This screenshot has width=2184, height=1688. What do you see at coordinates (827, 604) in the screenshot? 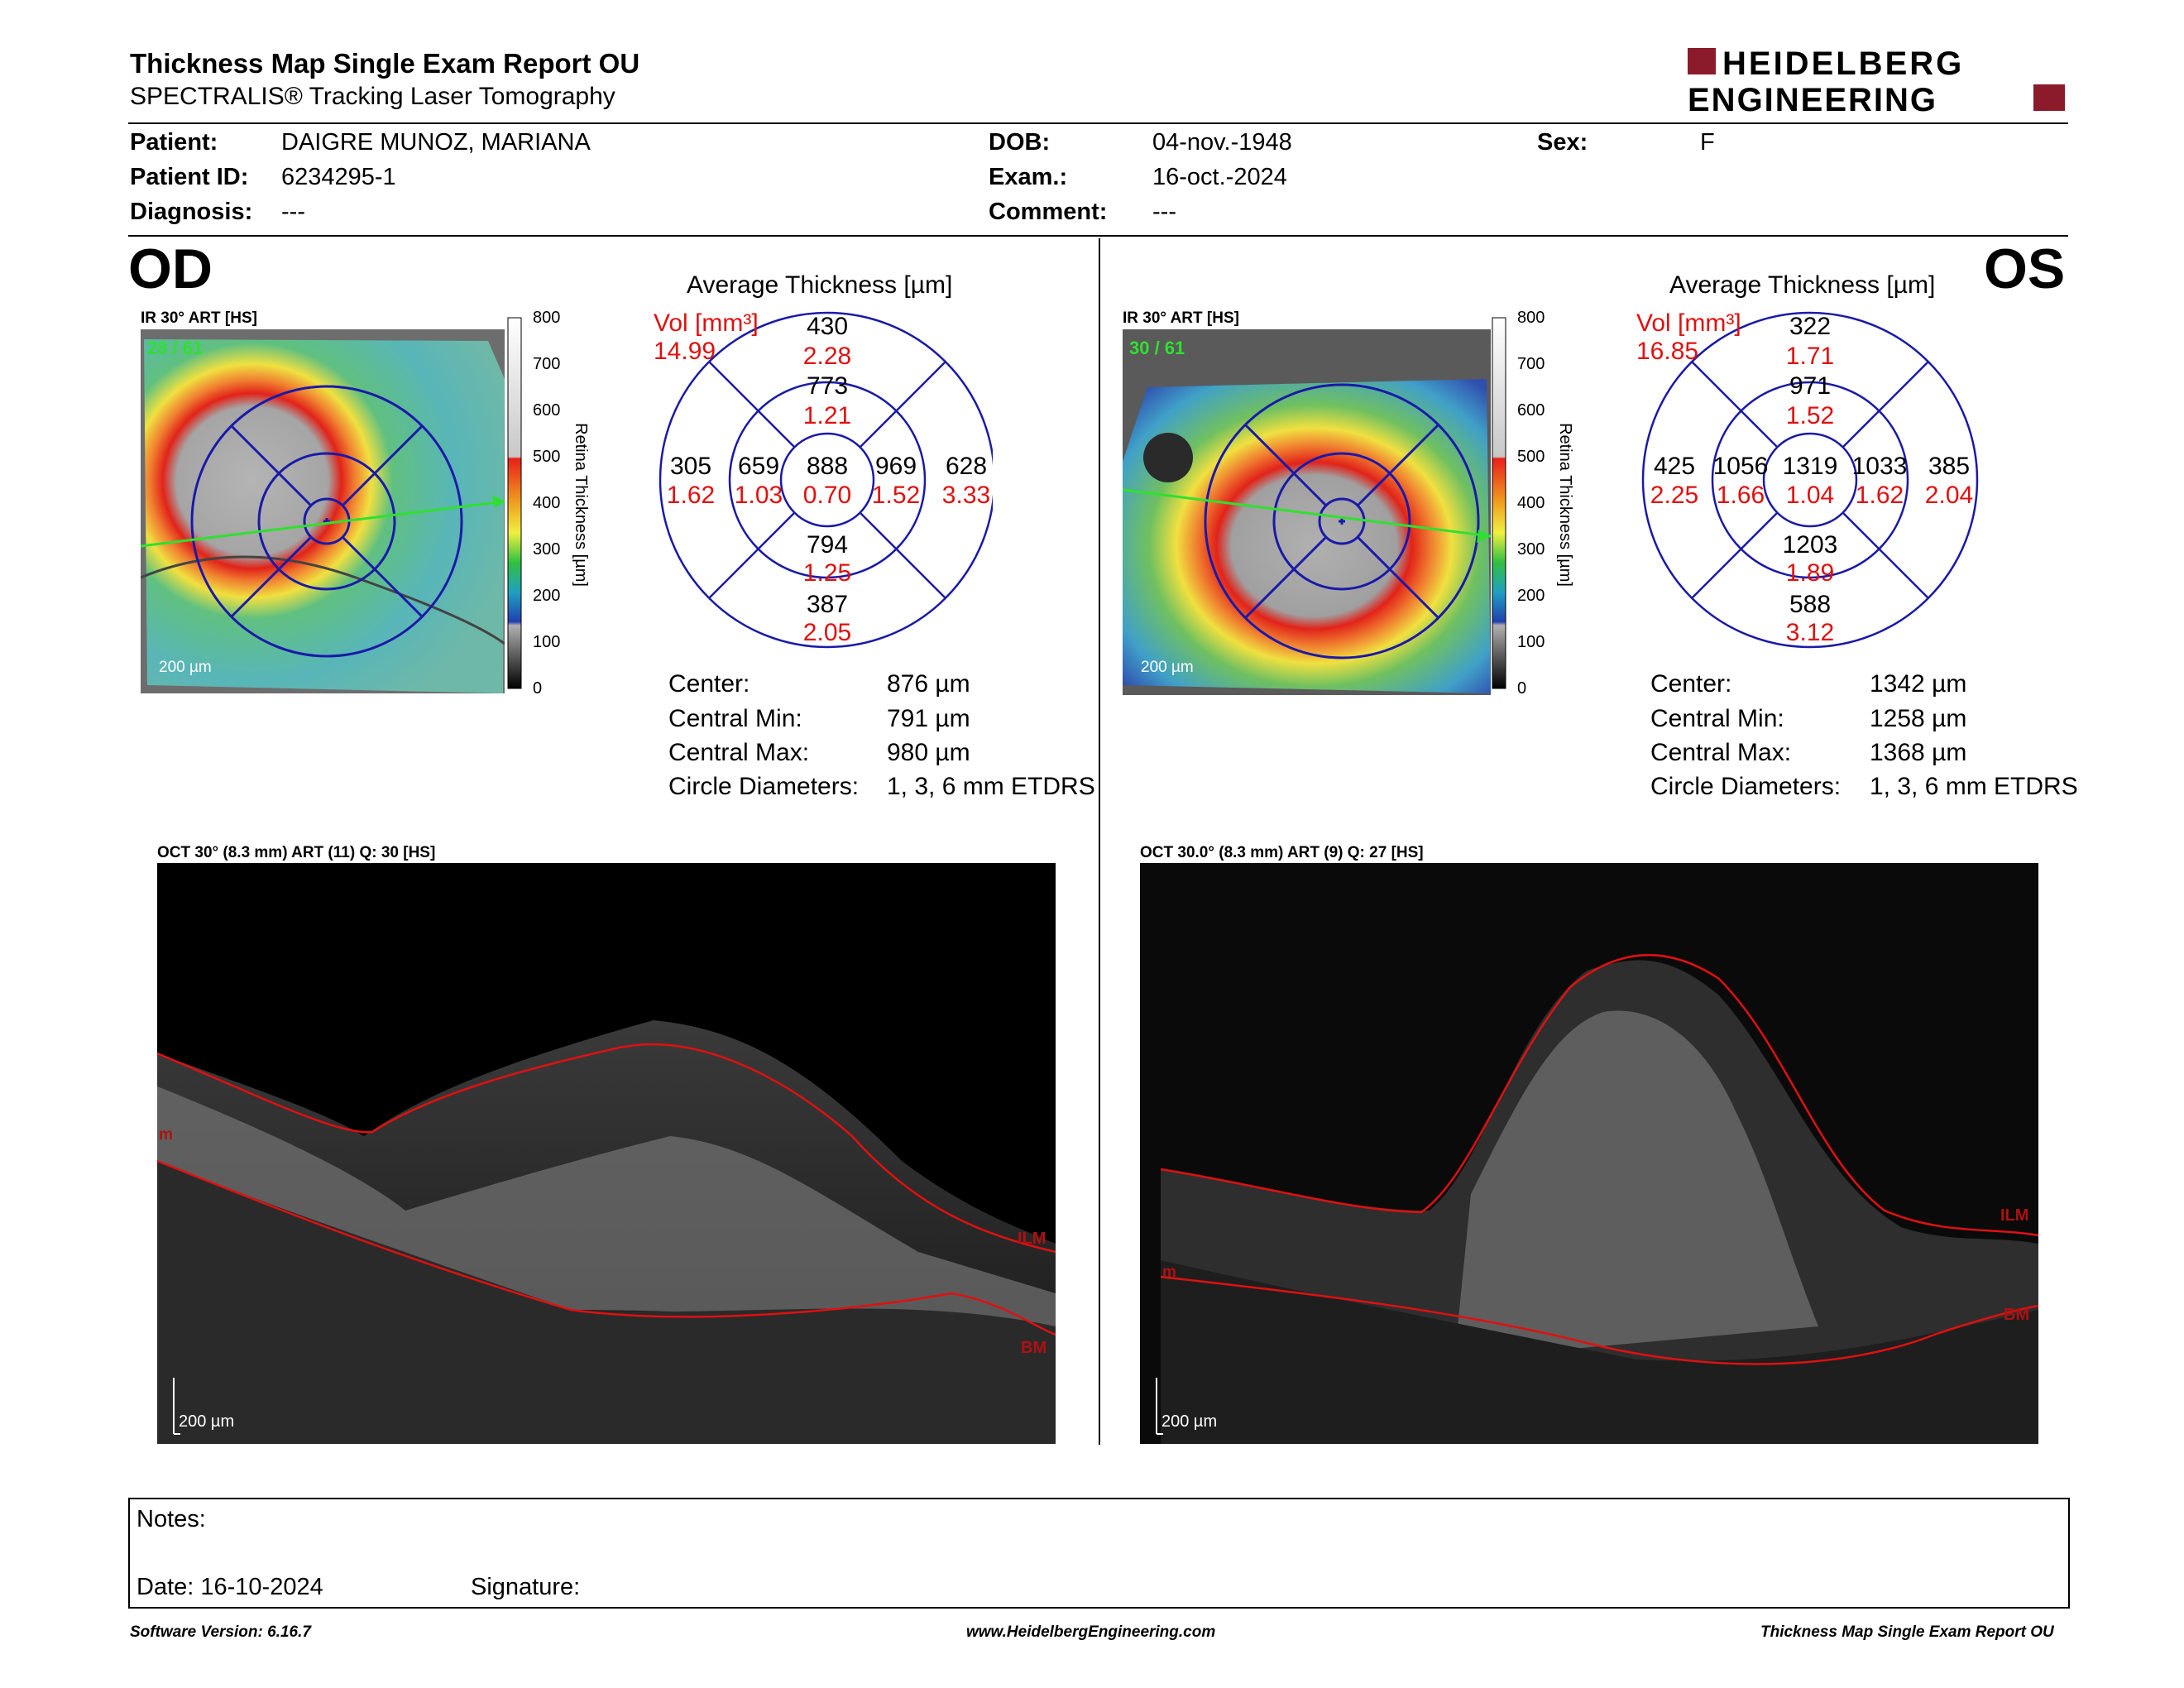
I see `od-outer-inf-thickness: 387` at bounding box center [827, 604].